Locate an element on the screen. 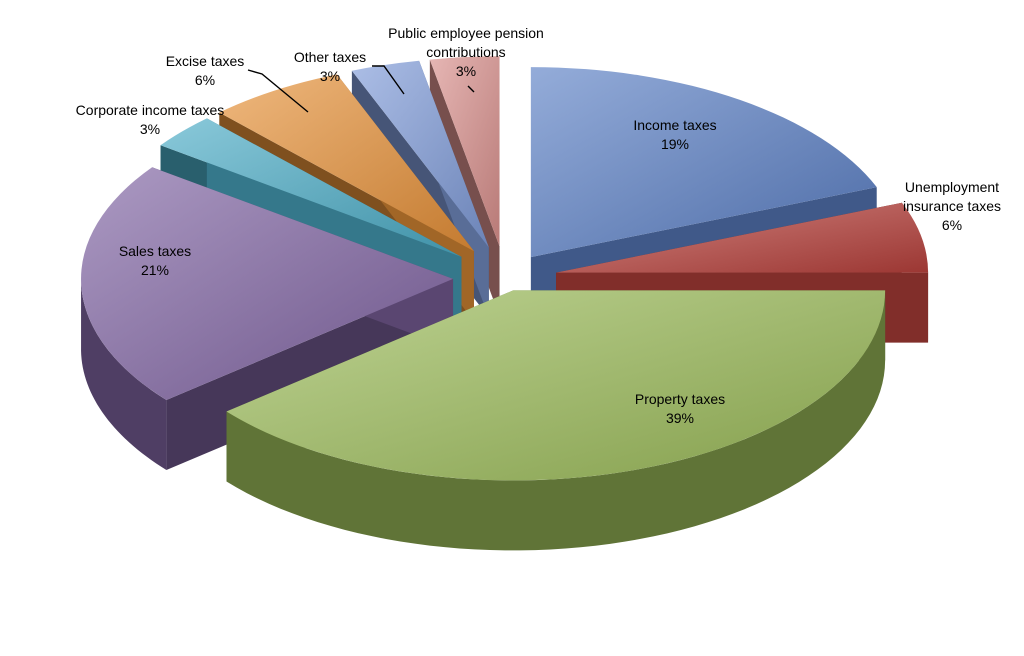  slice-label: Unemployment insurance taxes 6% is located at coordinates (952, 206).